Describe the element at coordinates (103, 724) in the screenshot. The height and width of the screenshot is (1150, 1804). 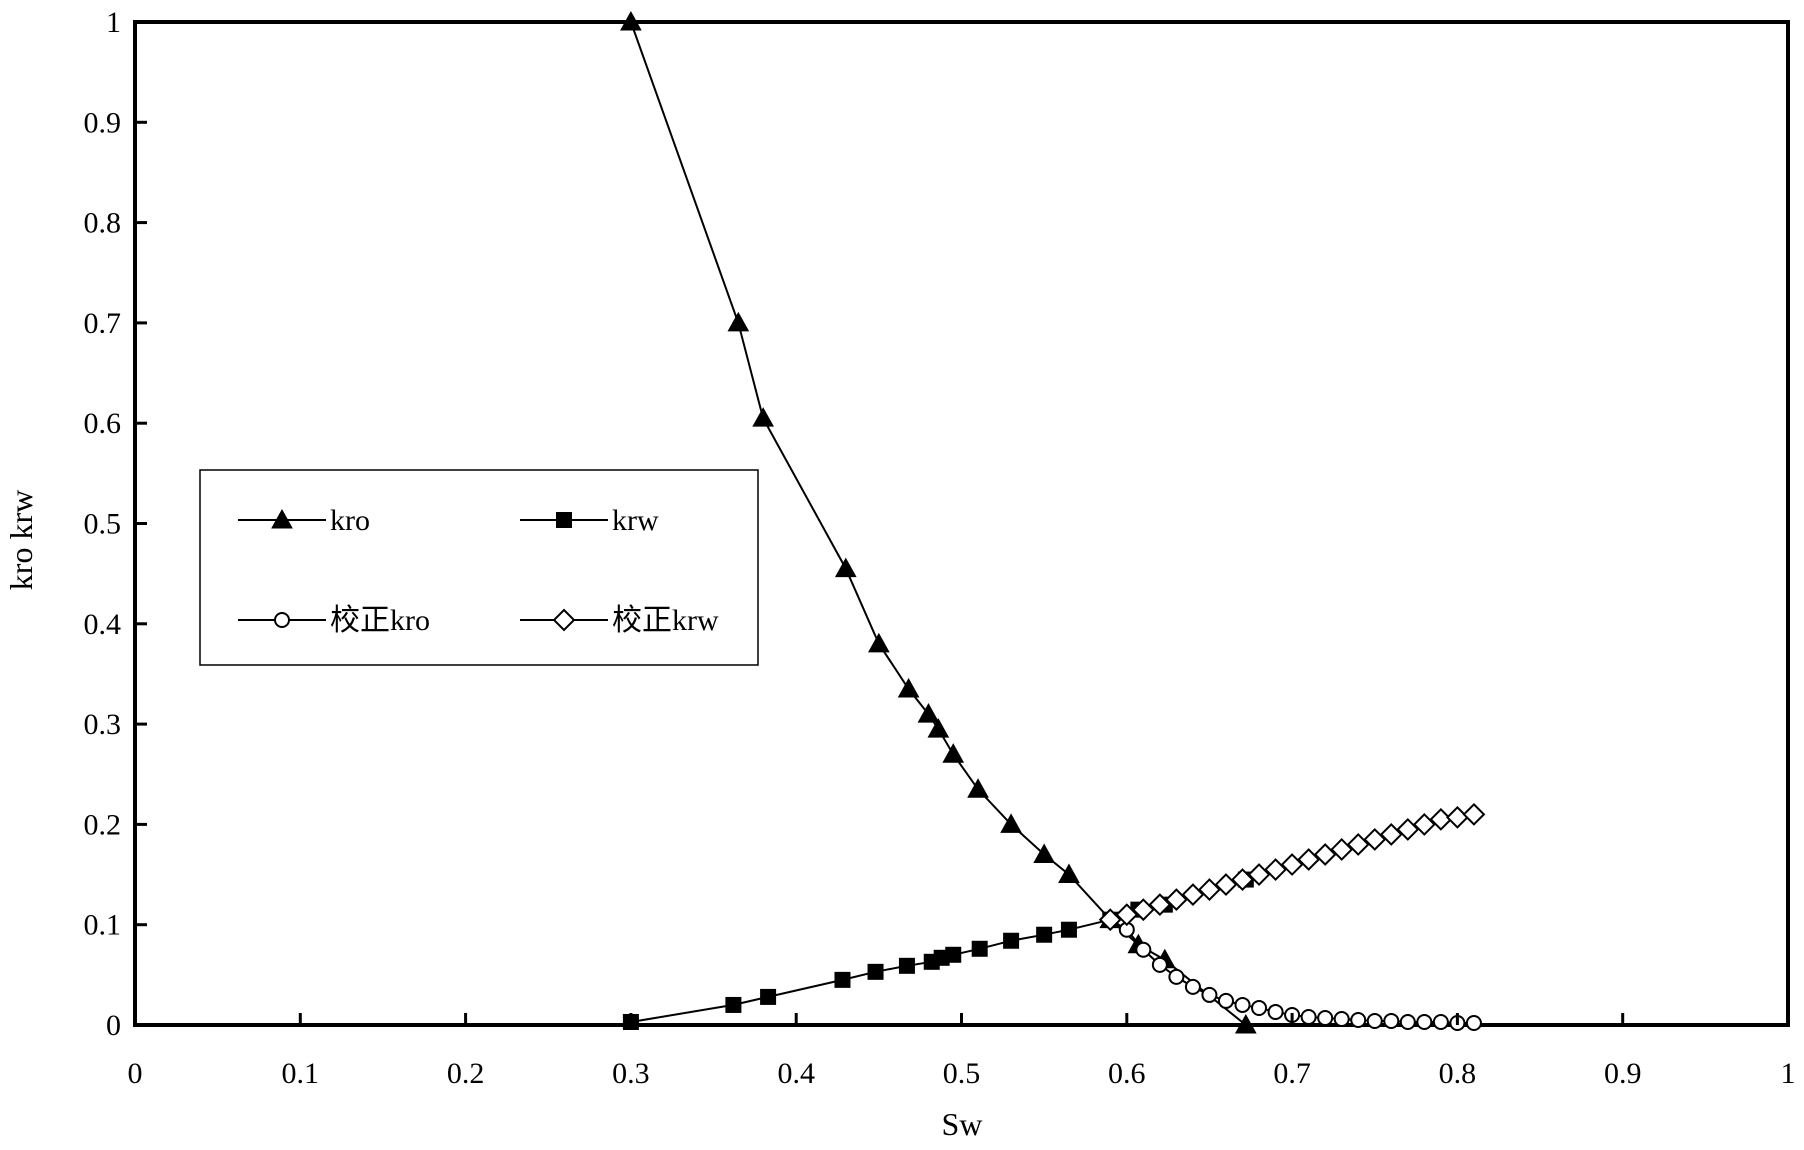
I see `y-tick-label: 0.3` at that location.